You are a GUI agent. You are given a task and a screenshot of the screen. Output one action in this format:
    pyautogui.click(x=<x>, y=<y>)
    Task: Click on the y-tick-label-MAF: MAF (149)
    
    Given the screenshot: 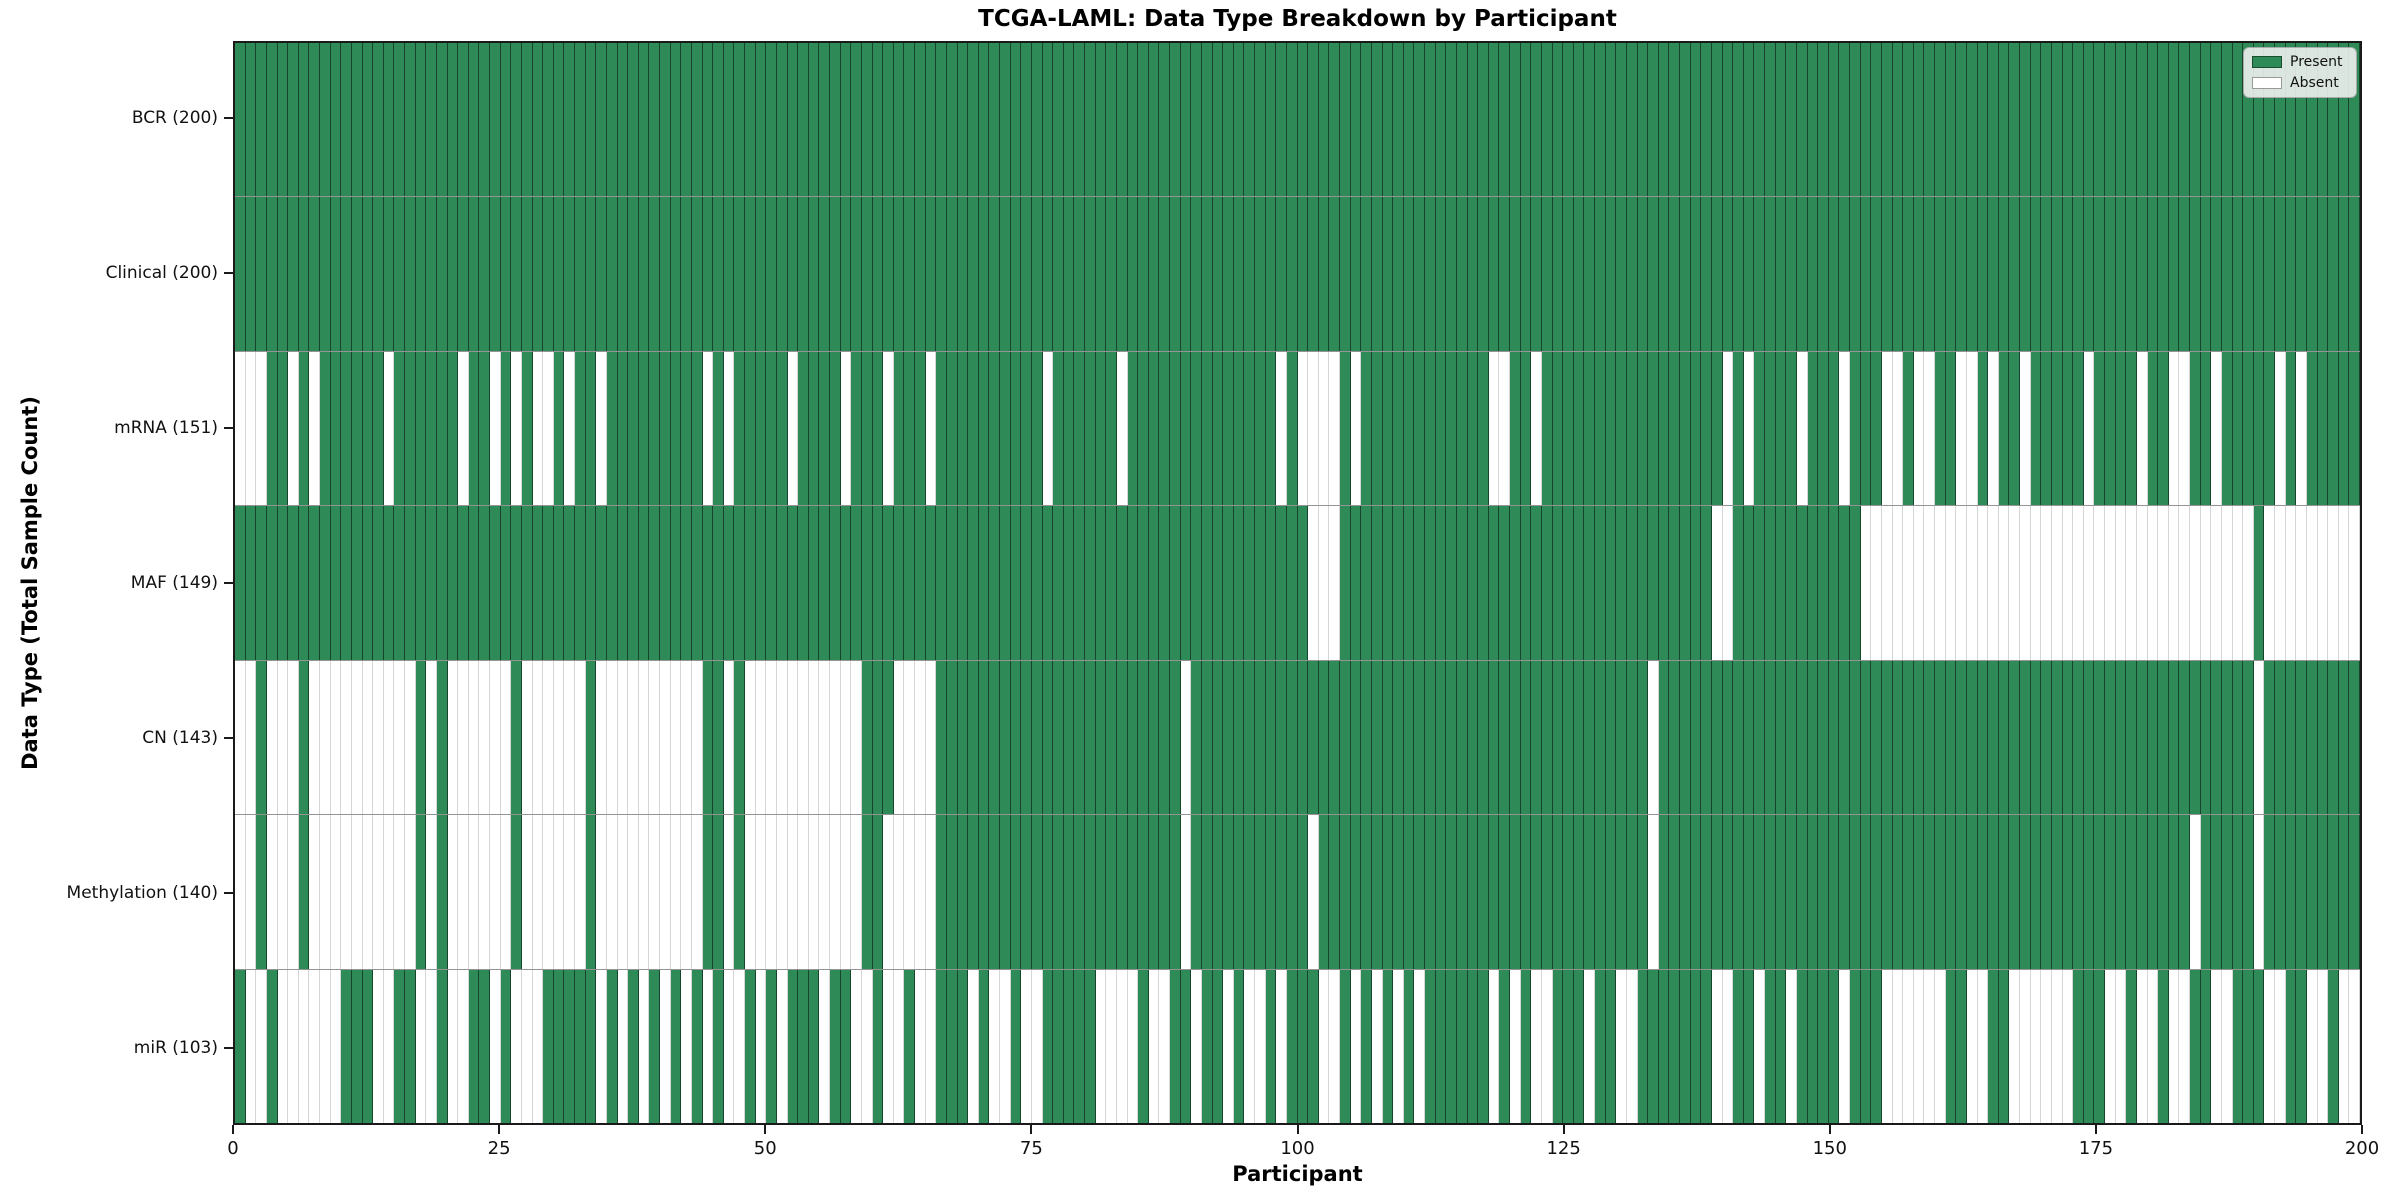 What is the action you would take?
    pyautogui.click(x=174, y=583)
    